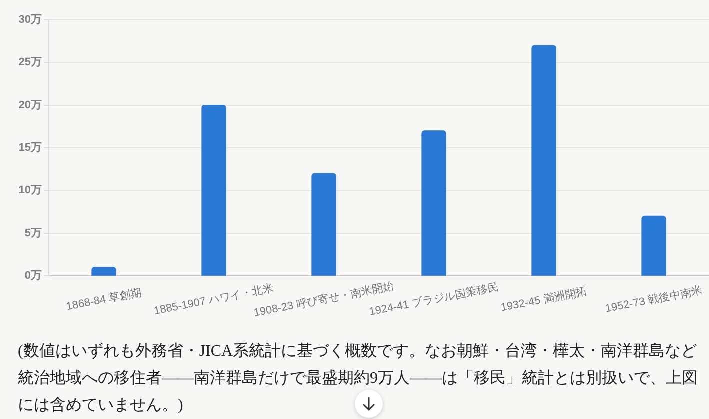 This screenshot has width=709, height=419. What do you see at coordinates (544, 299) in the screenshot?
I see `x-tick-label: 1932-45 満洲開拓` at bounding box center [544, 299].